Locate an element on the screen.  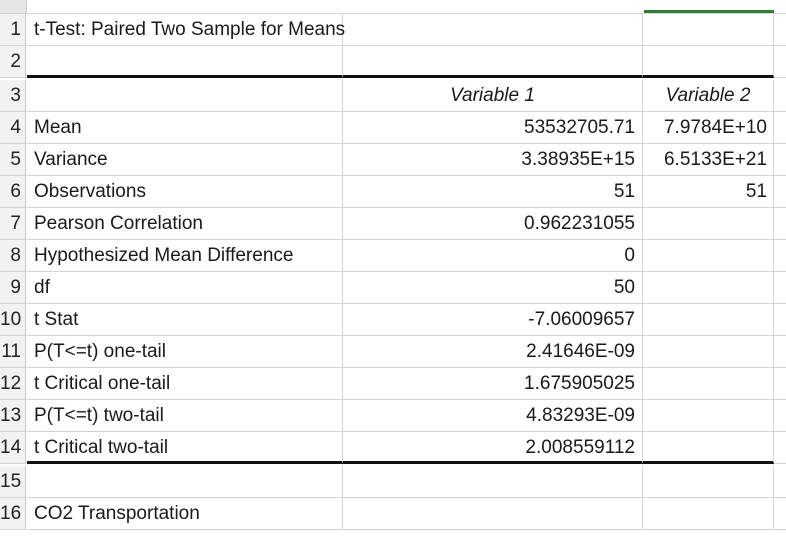
row-number: 9 is located at coordinates (13, 288).